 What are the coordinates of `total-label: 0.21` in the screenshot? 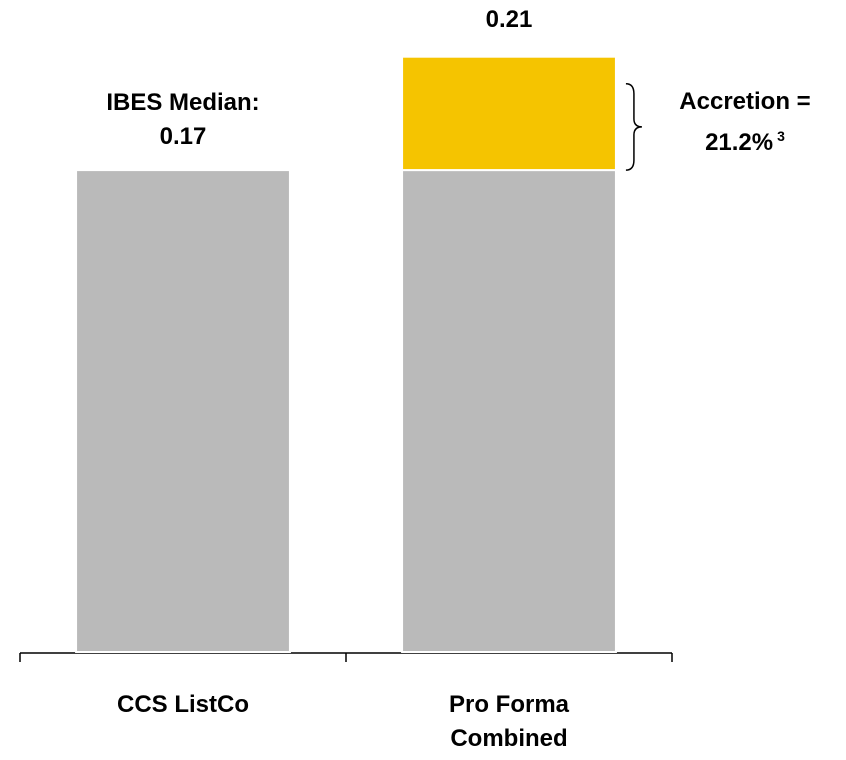 It's located at (509, 19).